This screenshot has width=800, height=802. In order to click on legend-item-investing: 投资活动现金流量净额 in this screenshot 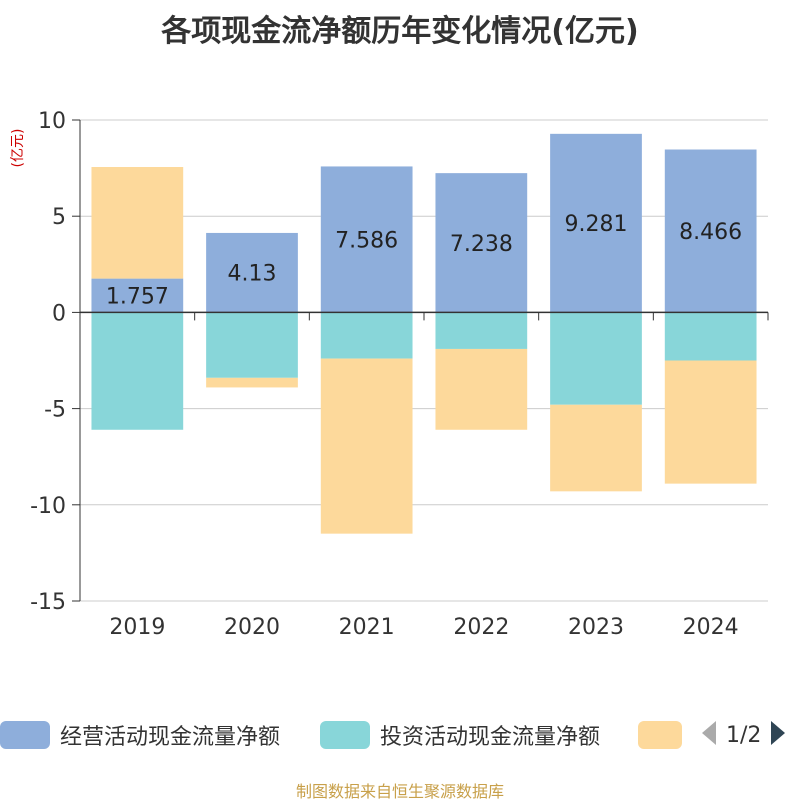, I will do `click(460, 735)`.